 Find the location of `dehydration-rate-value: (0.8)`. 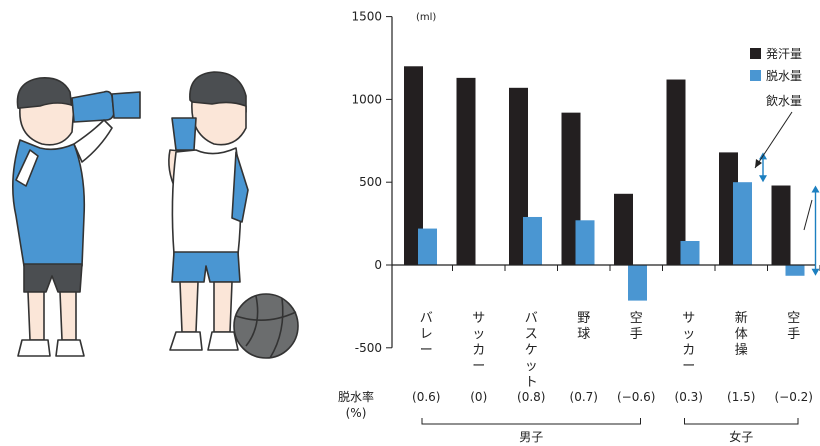

dehydration-rate-value: (0.8) is located at coordinates (531, 397).